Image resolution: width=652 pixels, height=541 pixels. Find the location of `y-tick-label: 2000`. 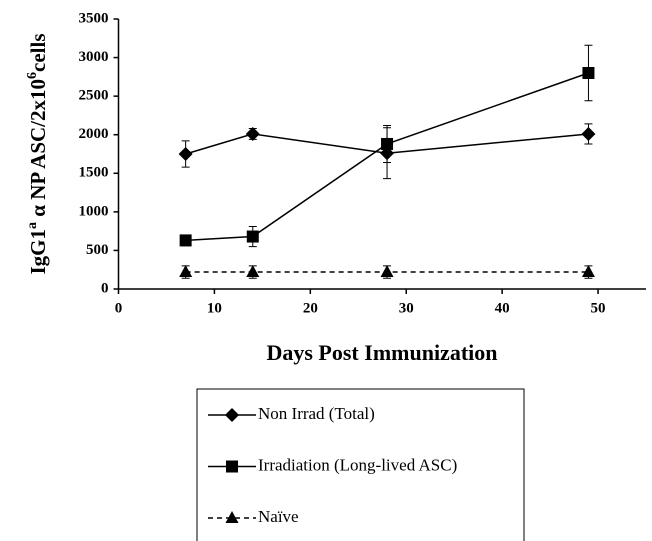

y-tick-label: 2000 is located at coordinates (94, 134).